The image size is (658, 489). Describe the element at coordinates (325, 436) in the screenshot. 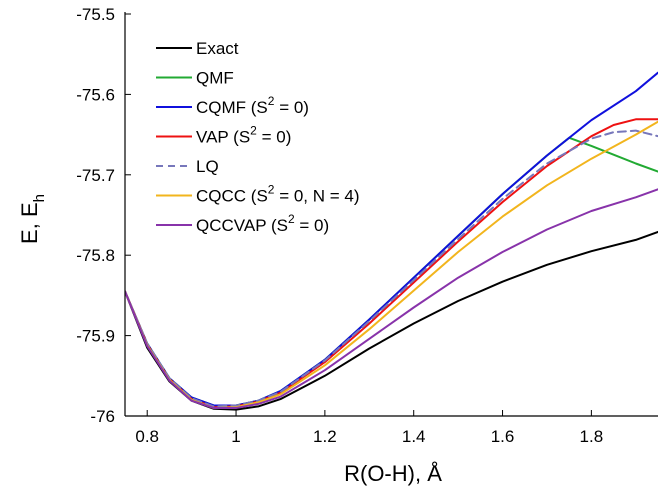

I see `x-tick-label: 1.2` at that location.